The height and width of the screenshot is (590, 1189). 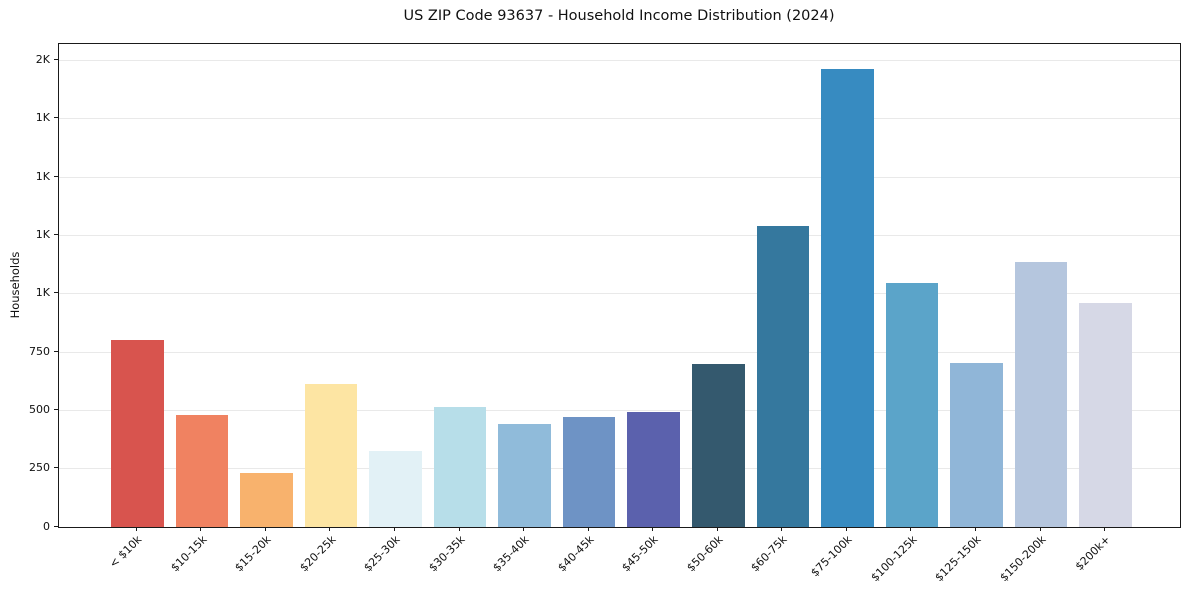 I want to click on x-tick-label: $20-25k, so click(x=317, y=554).